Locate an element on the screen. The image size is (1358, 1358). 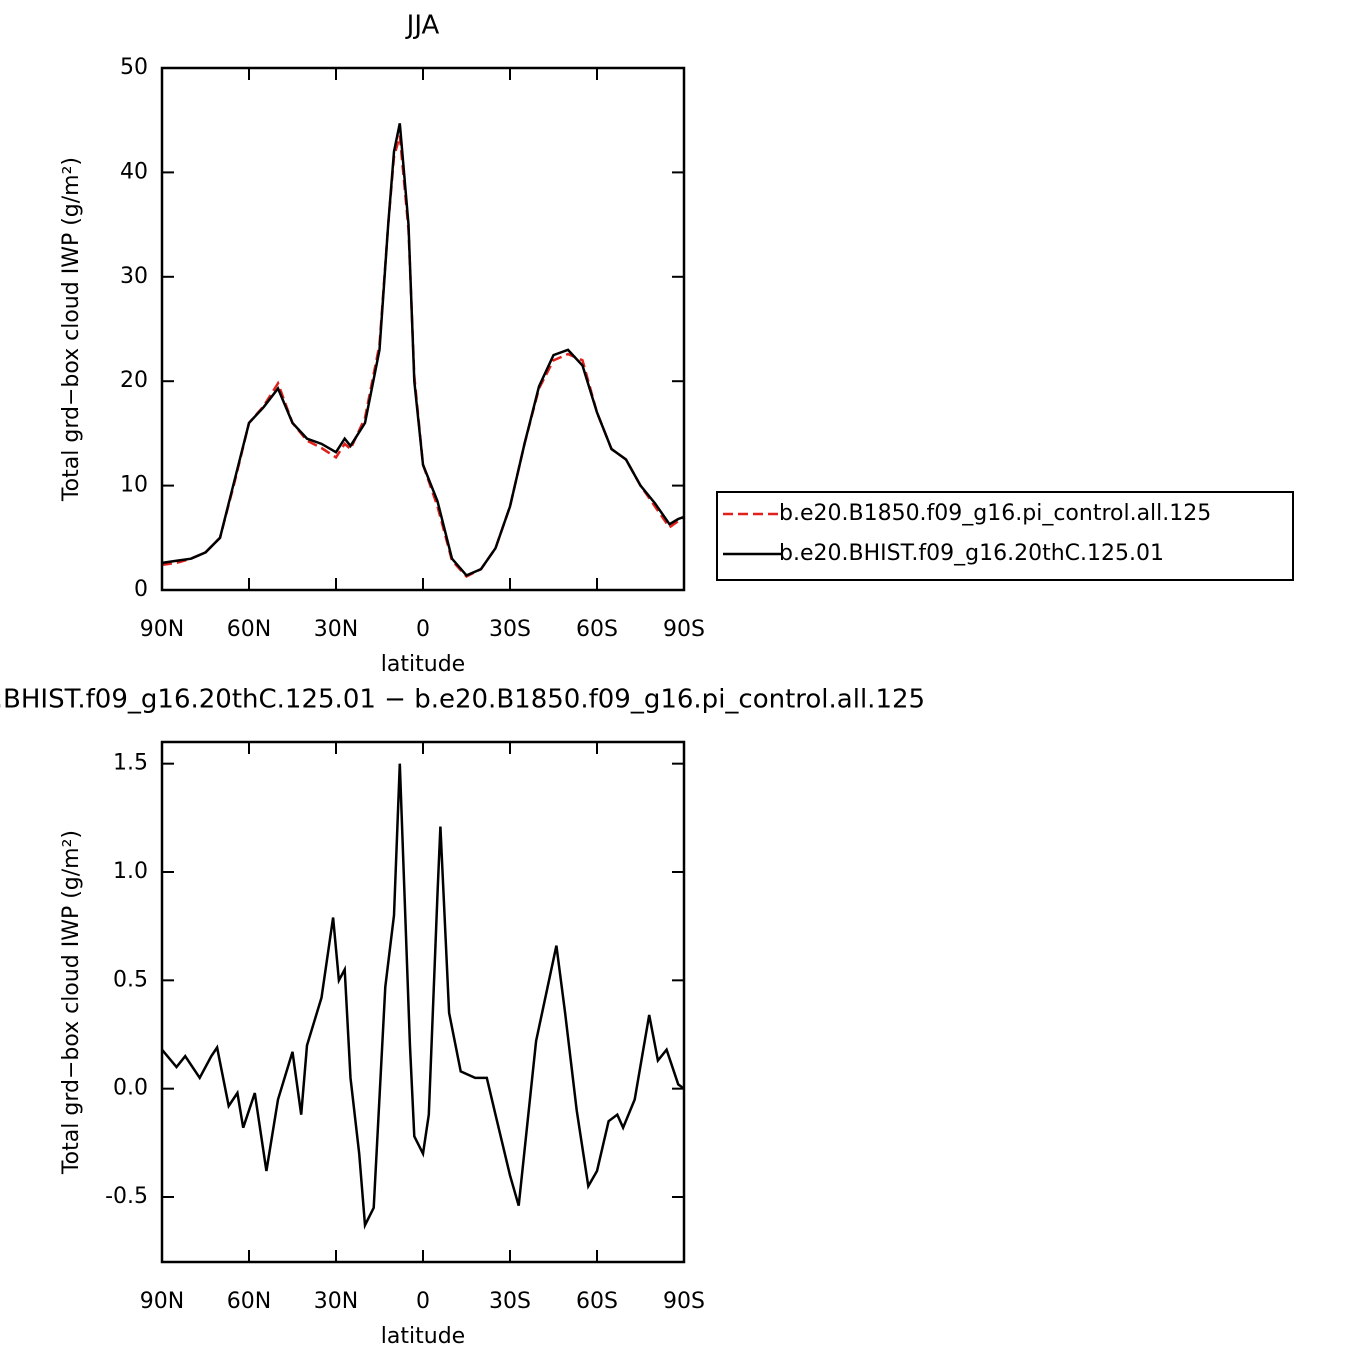
y-tick-label: 0.0 is located at coordinates (130, 1088).